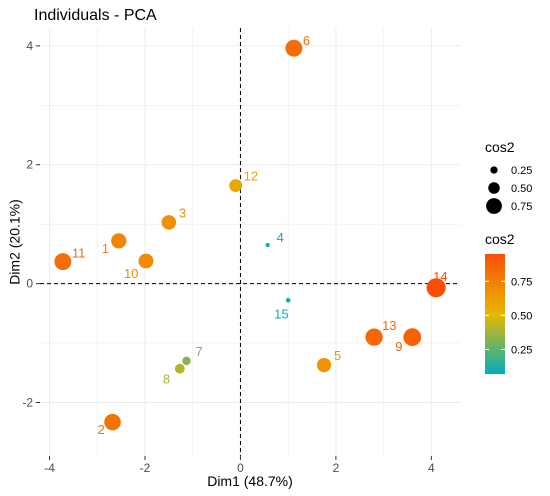 The height and width of the screenshot is (496, 550). What do you see at coordinates (521, 207) in the screenshot?
I see `size-legend-label: 0.75` at bounding box center [521, 207].